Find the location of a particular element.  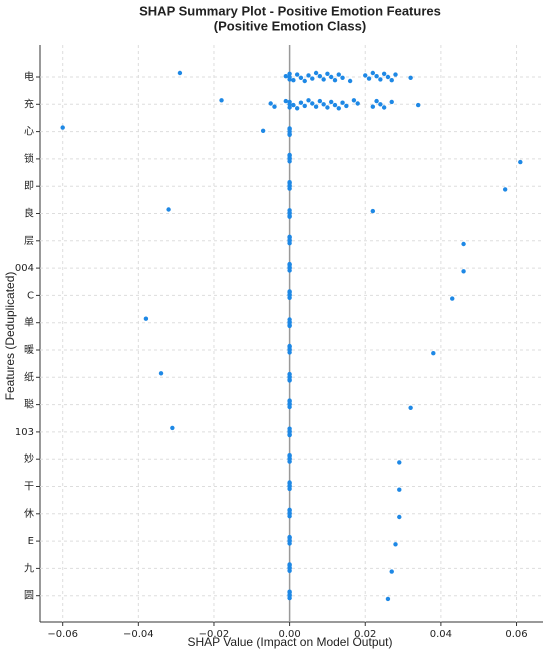

chart-subtitle: (Positive Emotion Class) is located at coordinates (290, 25).